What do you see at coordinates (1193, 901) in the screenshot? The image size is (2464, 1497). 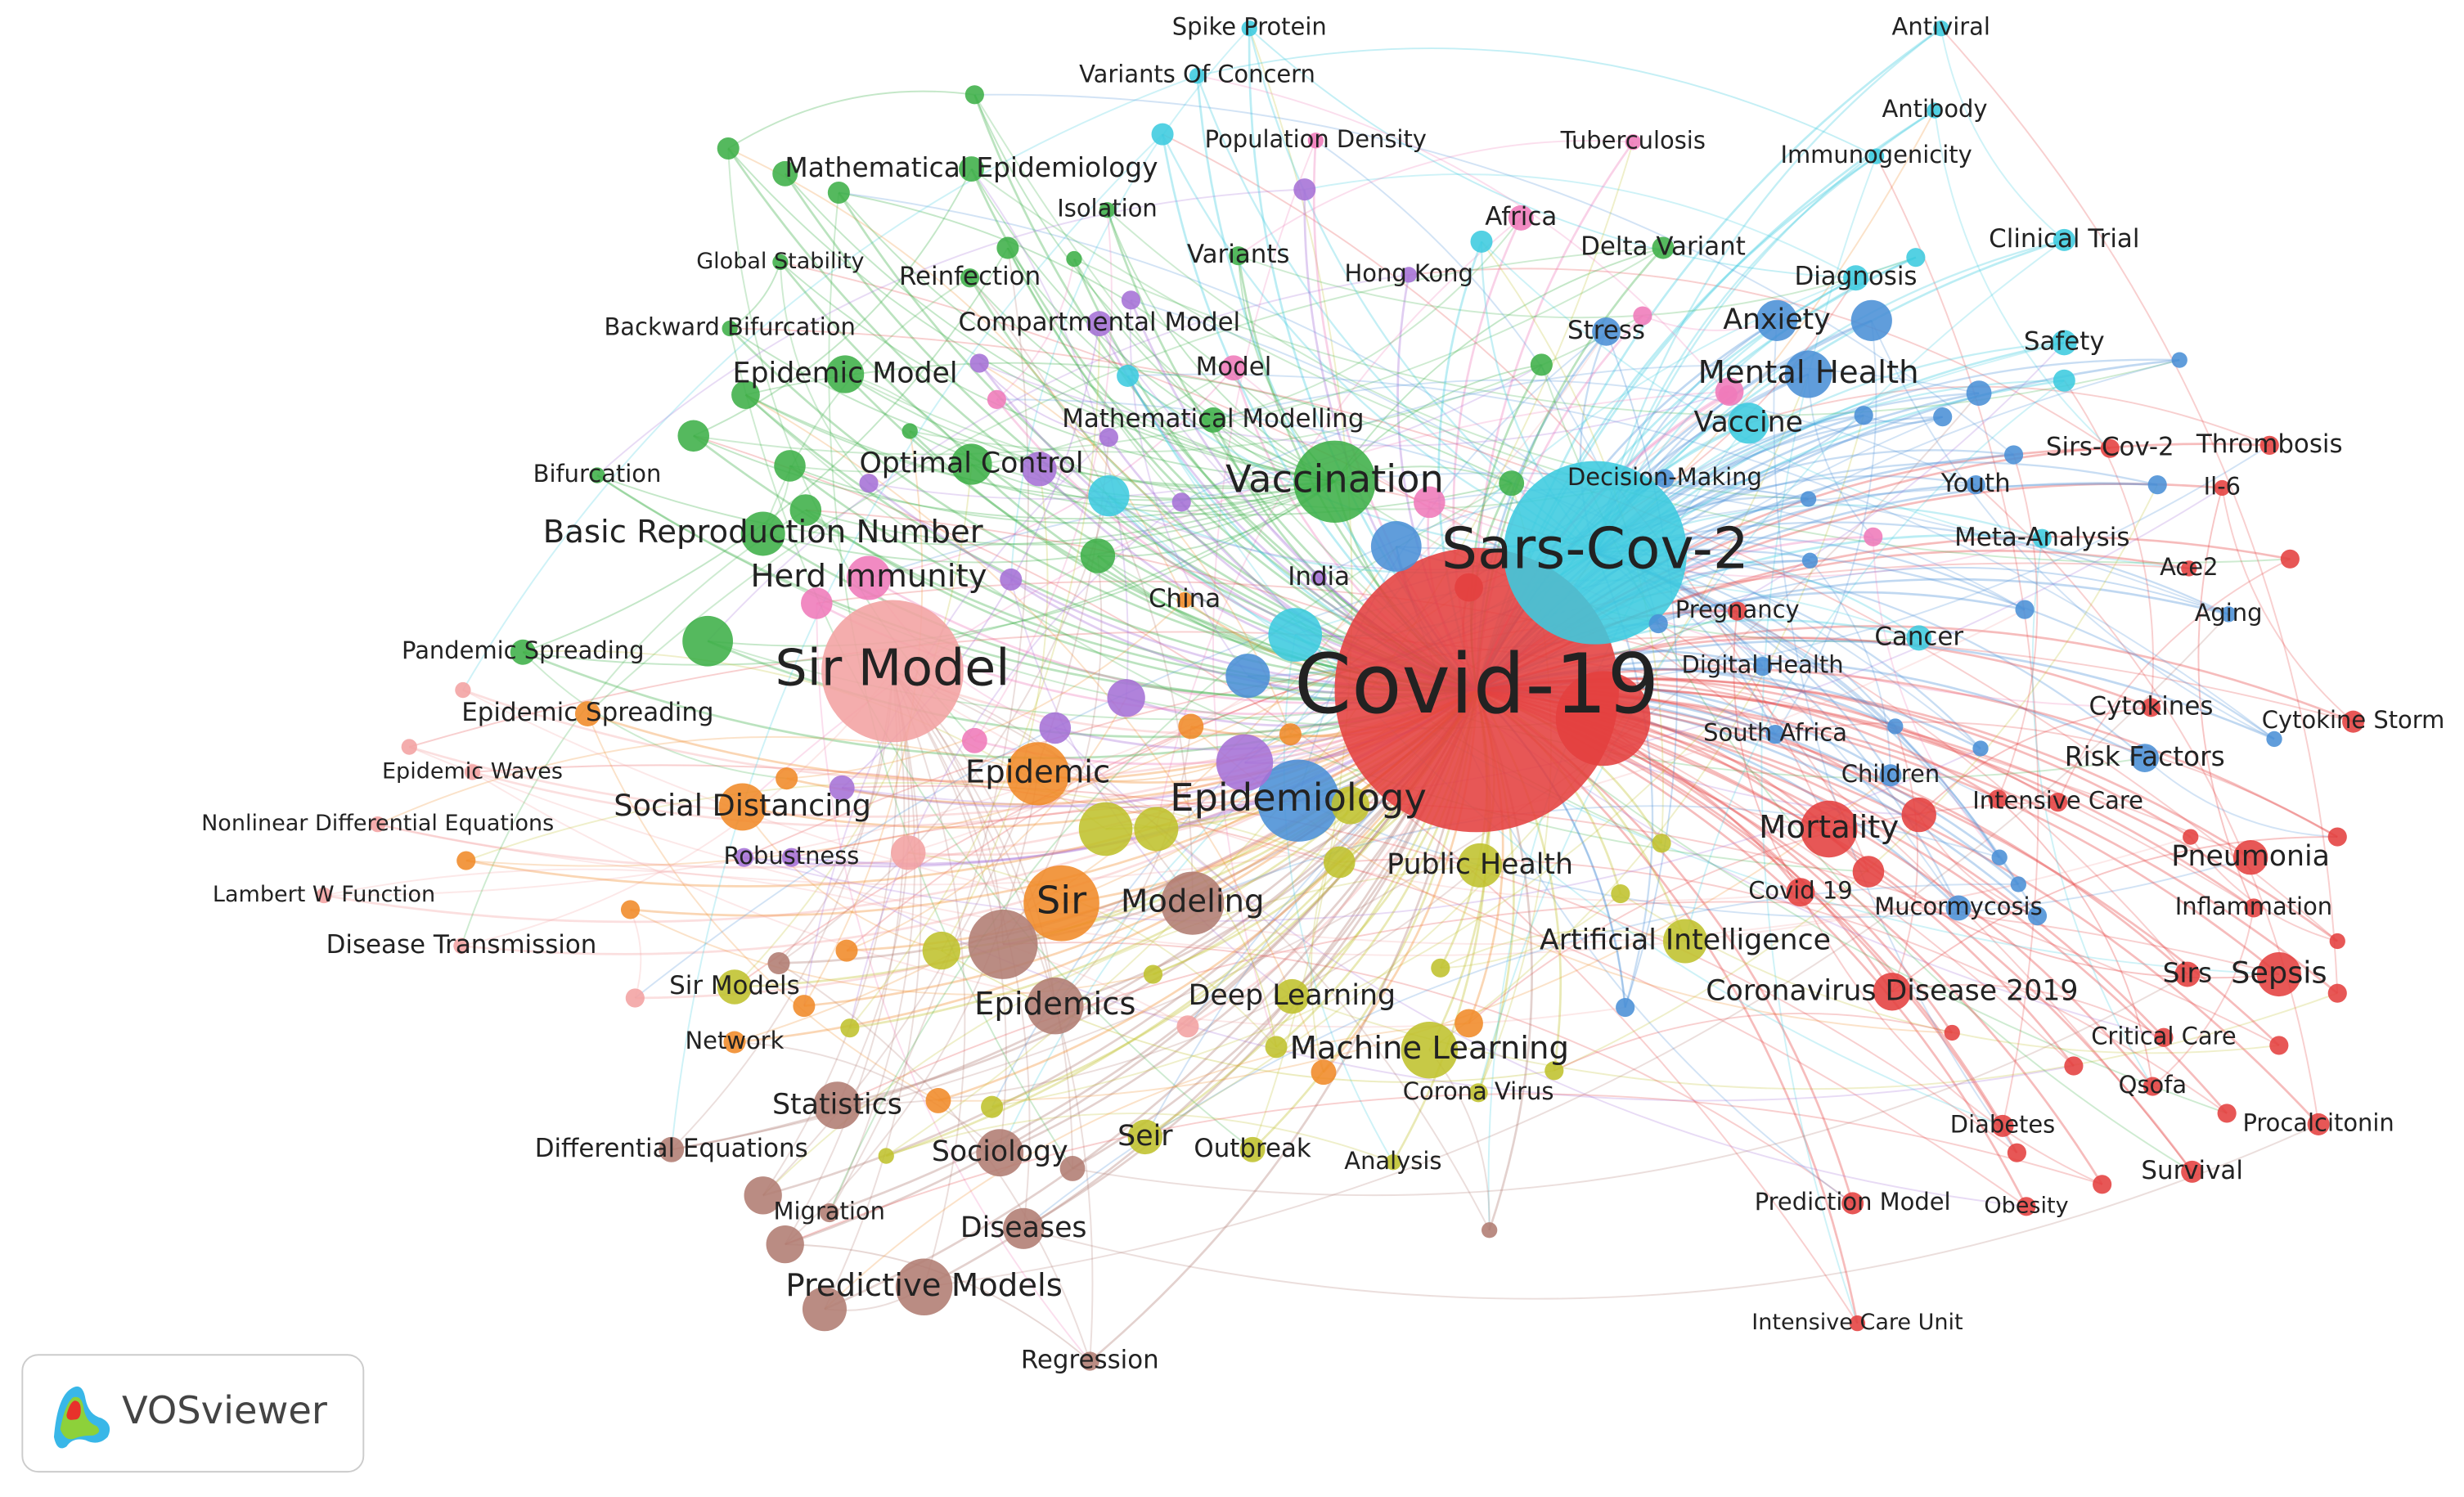 I see `node-label: Modeling` at bounding box center [1193, 901].